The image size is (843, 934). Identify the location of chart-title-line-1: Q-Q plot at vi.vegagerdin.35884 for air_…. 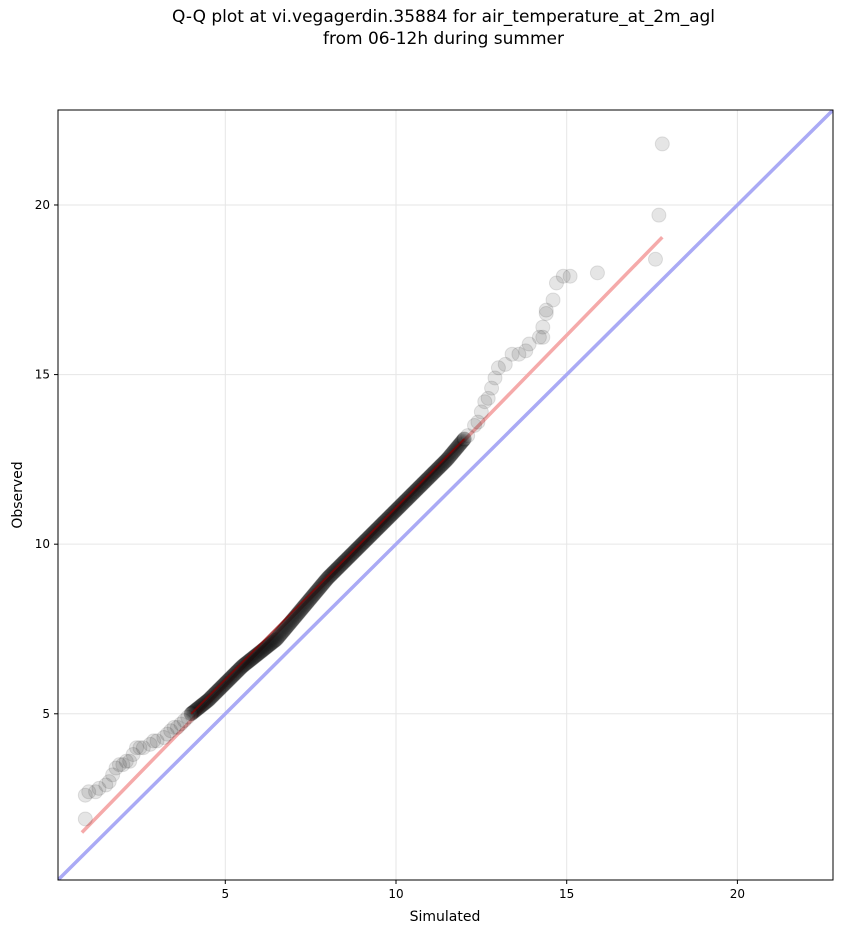
(443, 17).